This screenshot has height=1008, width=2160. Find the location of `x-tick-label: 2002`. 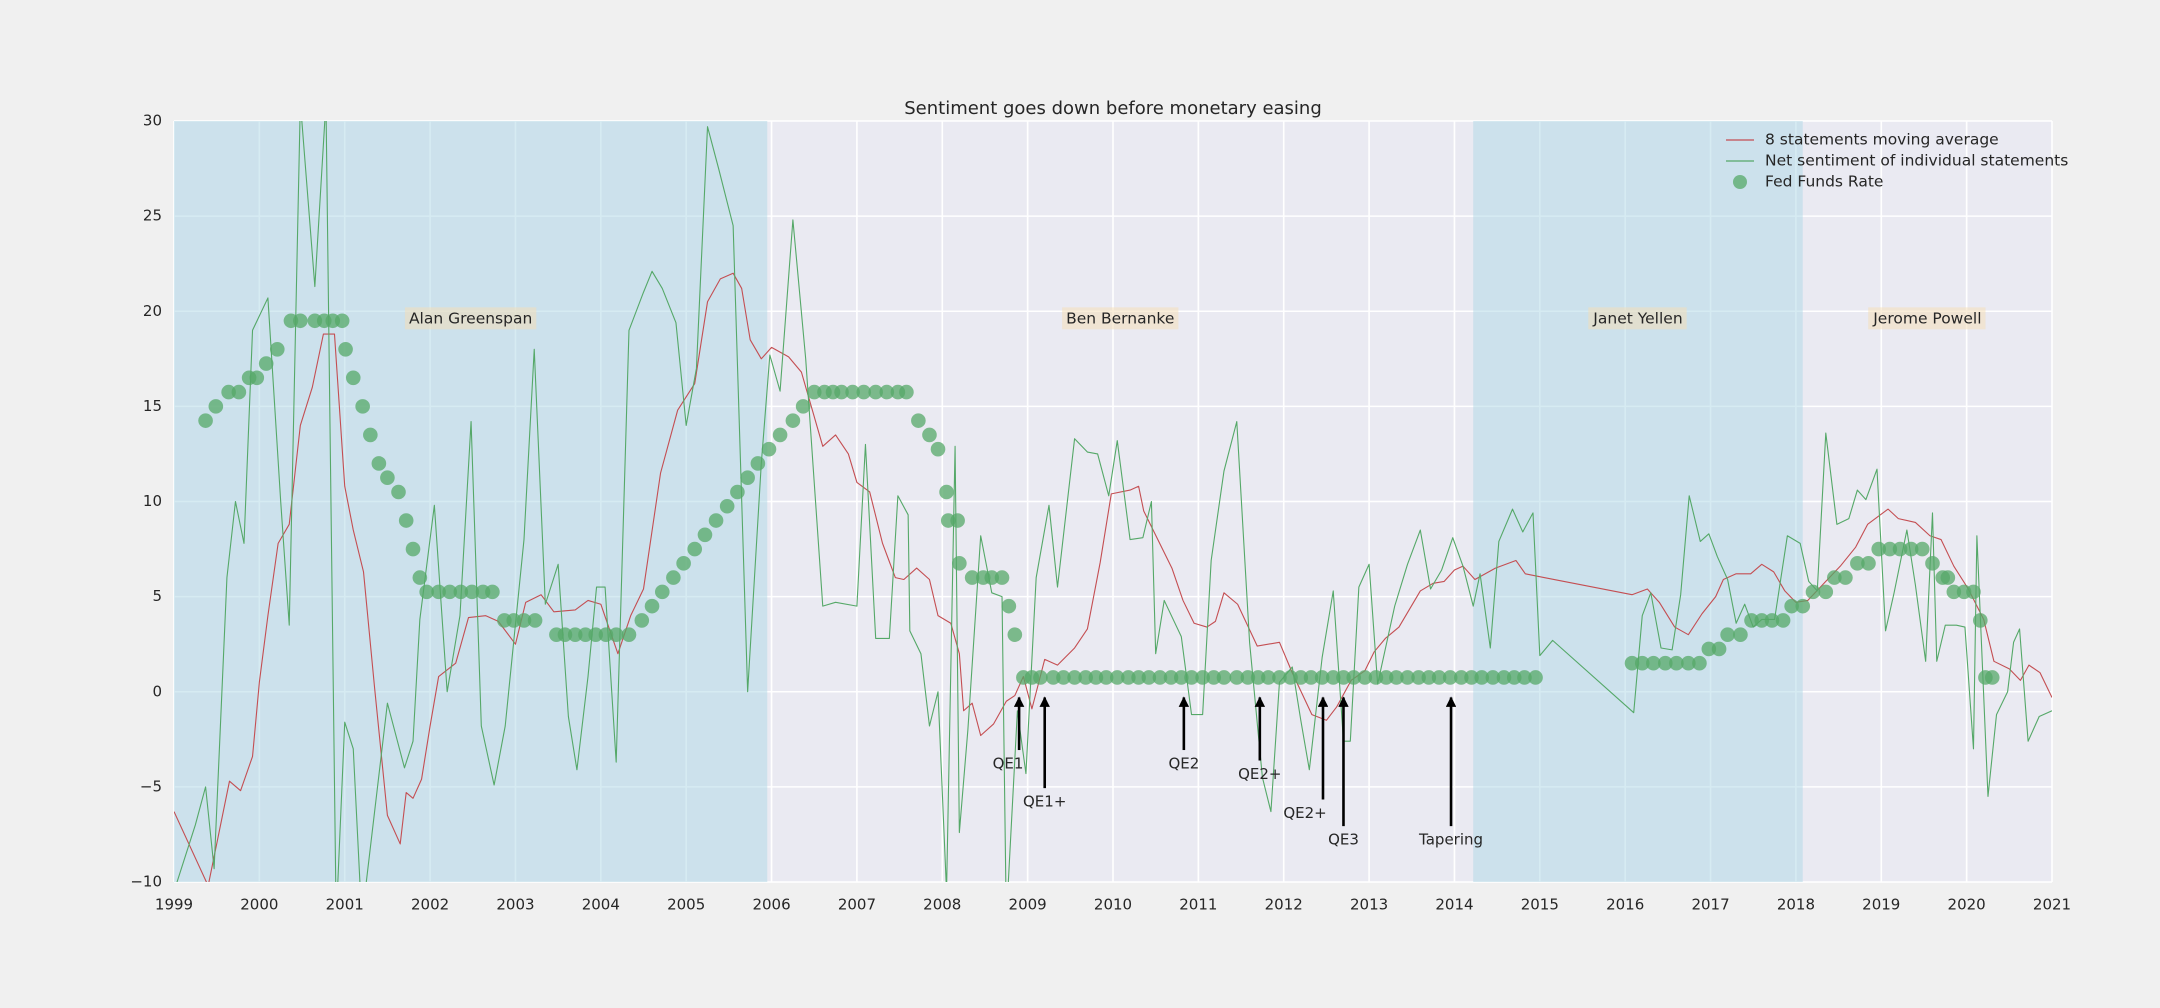

x-tick-label: 2002 is located at coordinates (430, 905).